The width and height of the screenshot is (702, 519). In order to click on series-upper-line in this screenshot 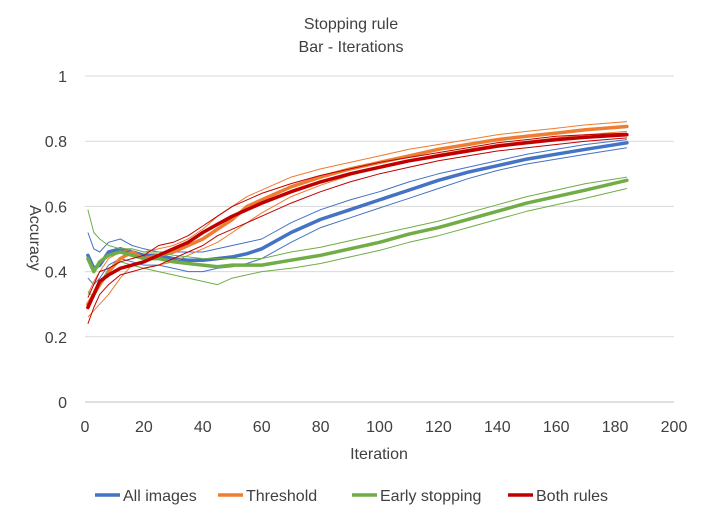, I will do `click(357, 218)`.